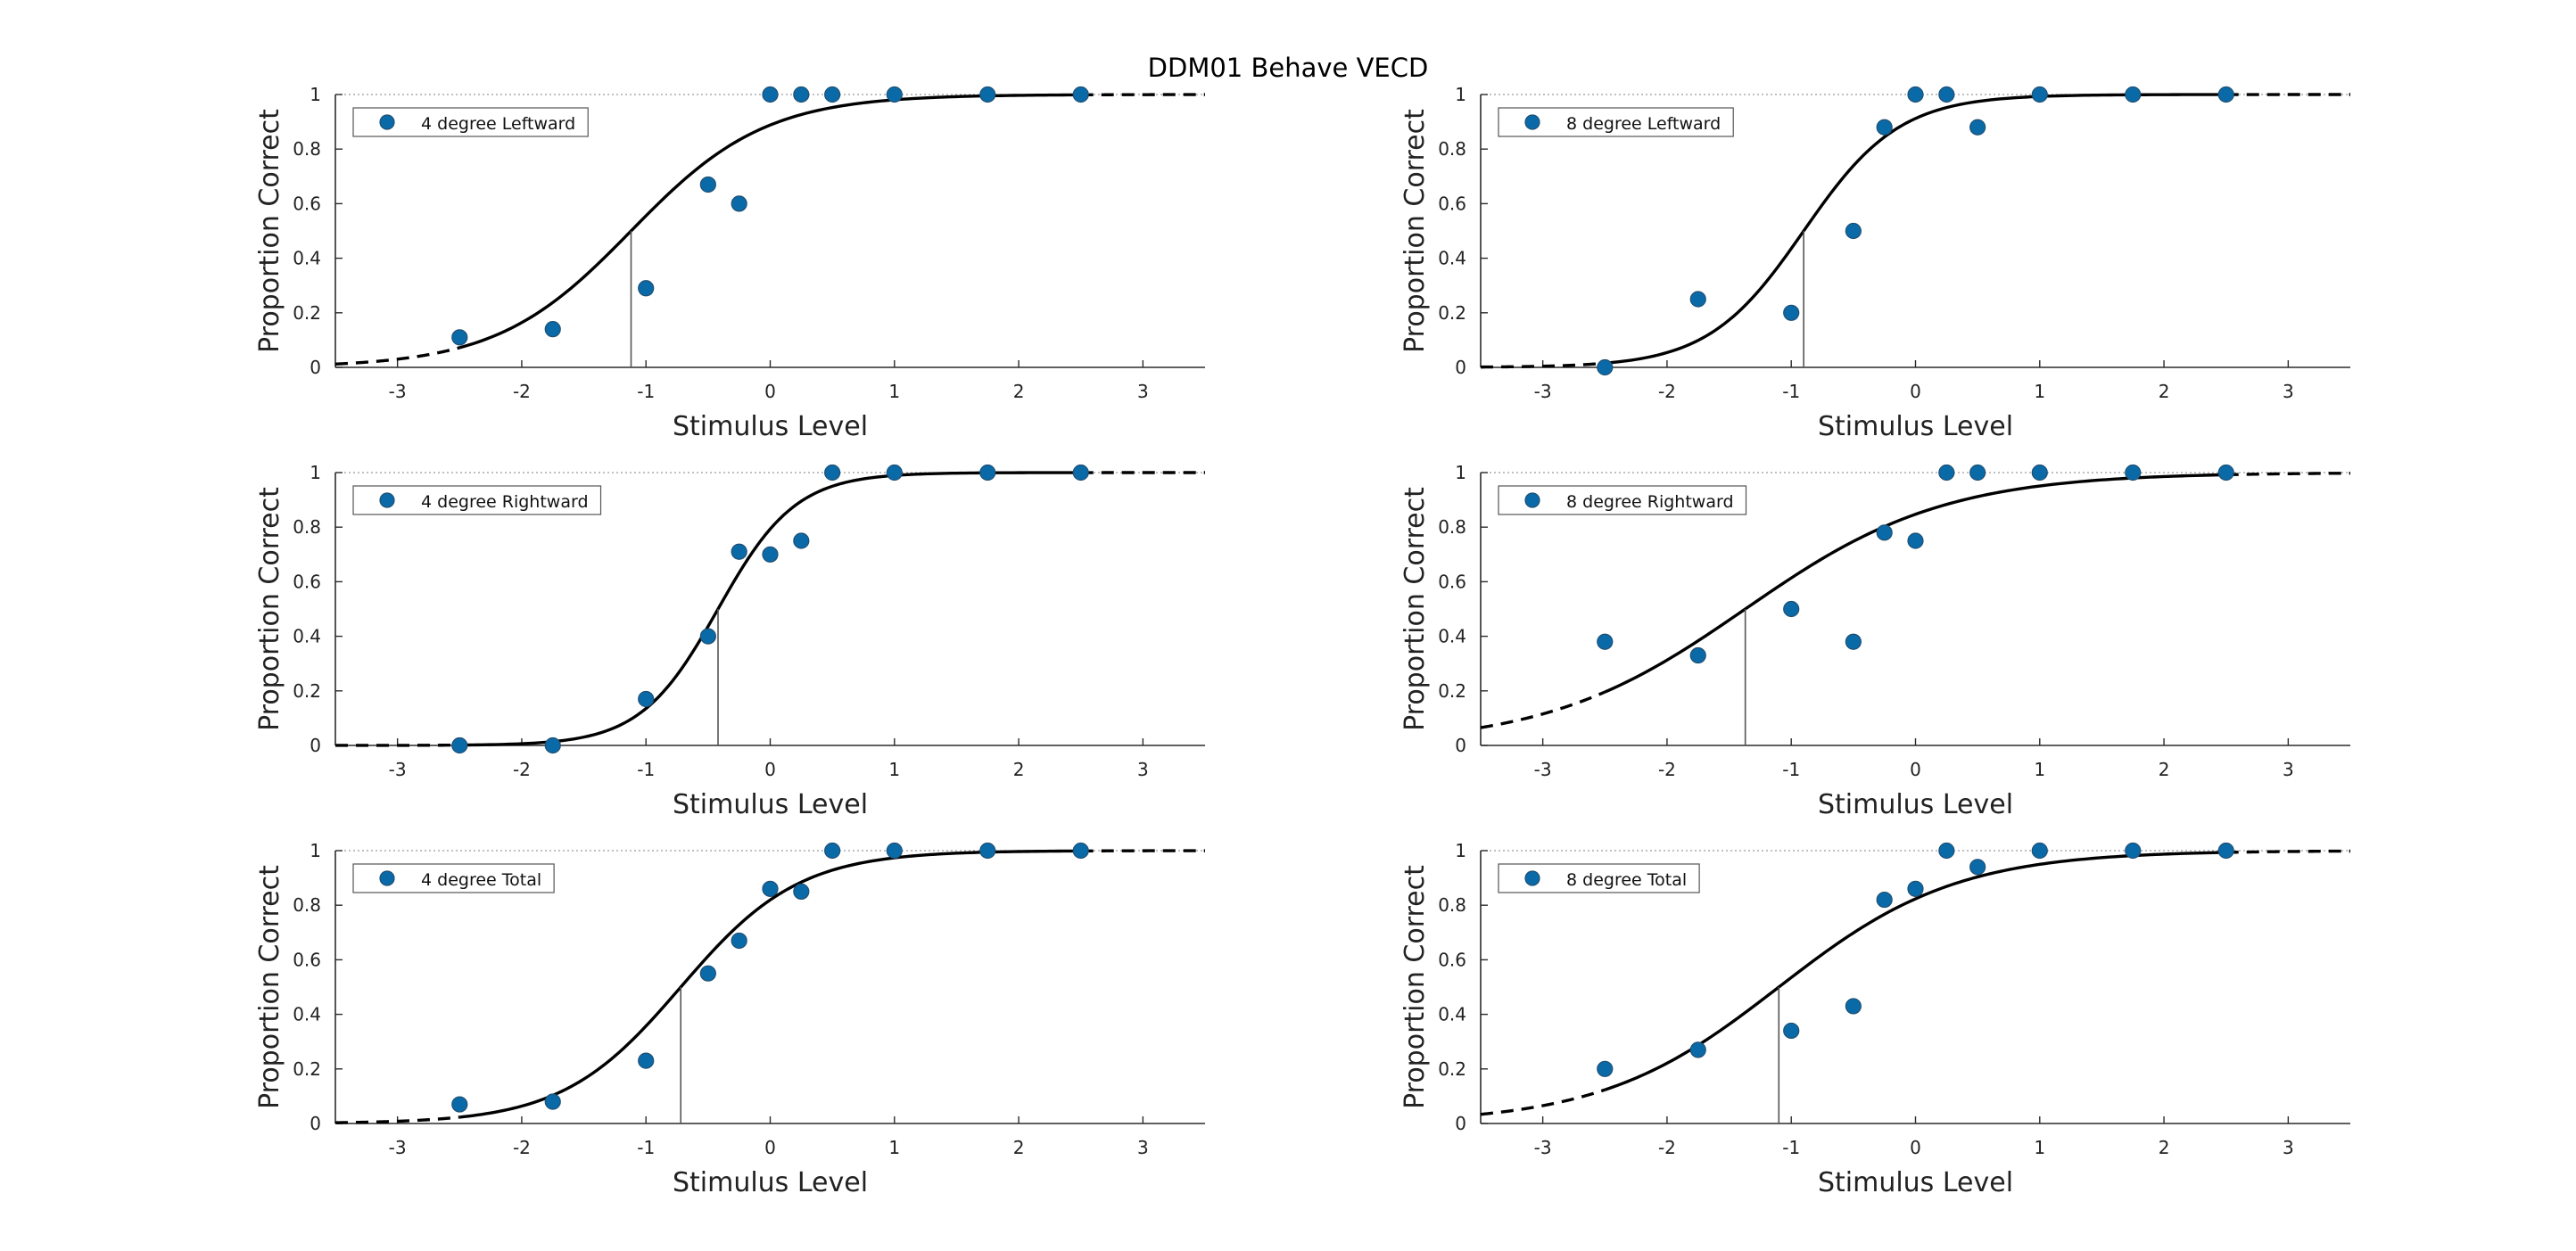 Image resolution: width=2576 pixels, height=1251 pixels. What do you see at coordinates (894, 1147) in the screenshot?
I see `x-tick-label: 1` at bounding box center [894, 1147].